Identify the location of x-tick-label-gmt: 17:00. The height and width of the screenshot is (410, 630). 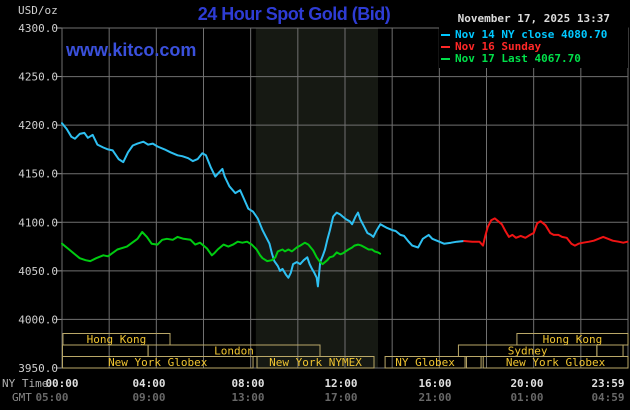
(340, 397).